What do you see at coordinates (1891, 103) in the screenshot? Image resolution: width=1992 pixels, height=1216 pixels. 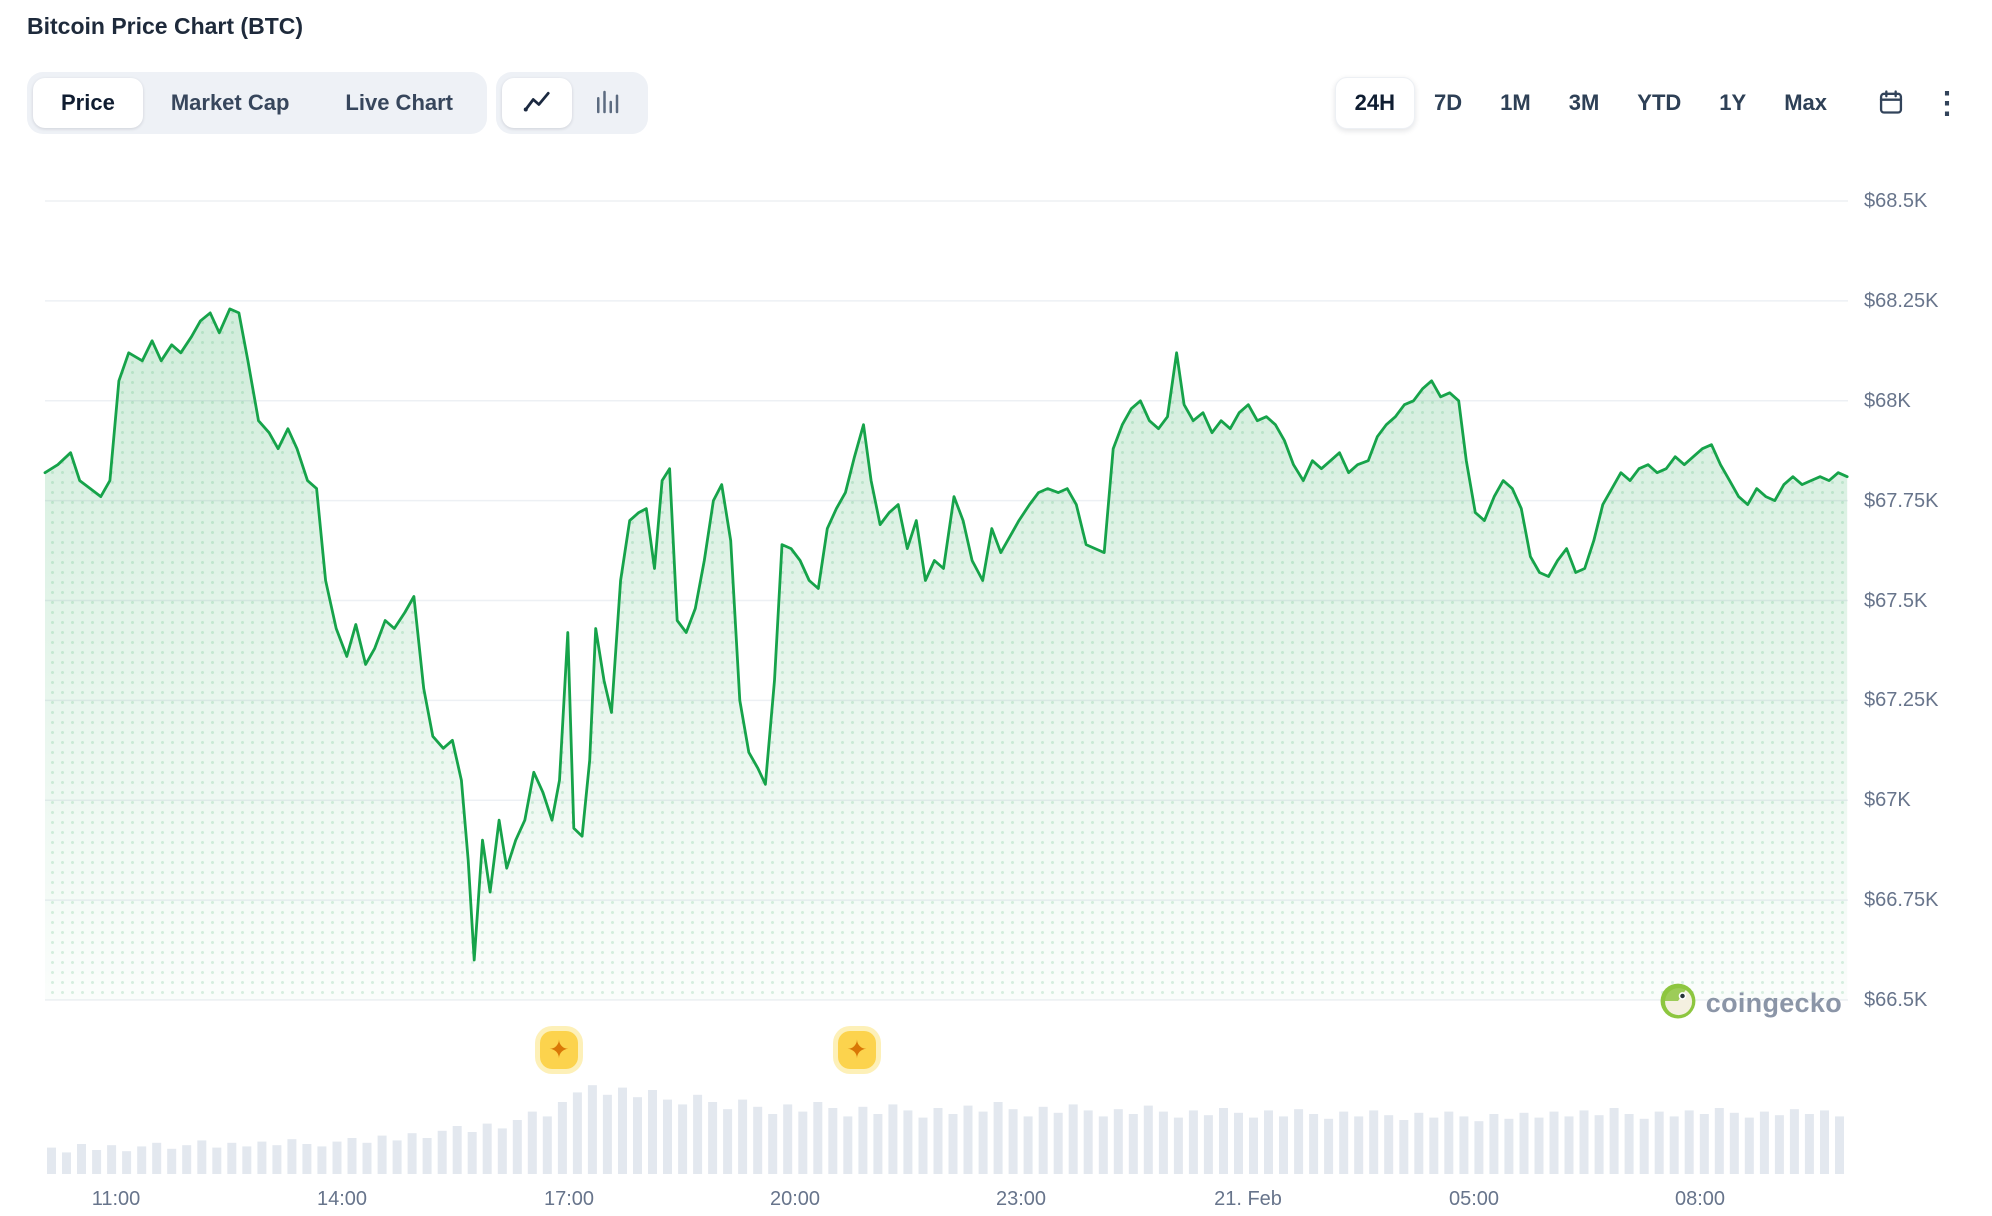 I see `calendar-button` at bounding box center [1891, 103].